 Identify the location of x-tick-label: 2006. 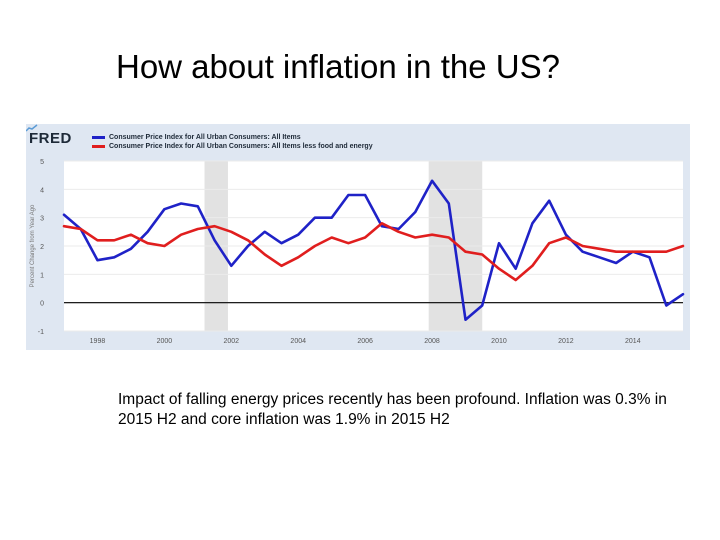
(365, 341).